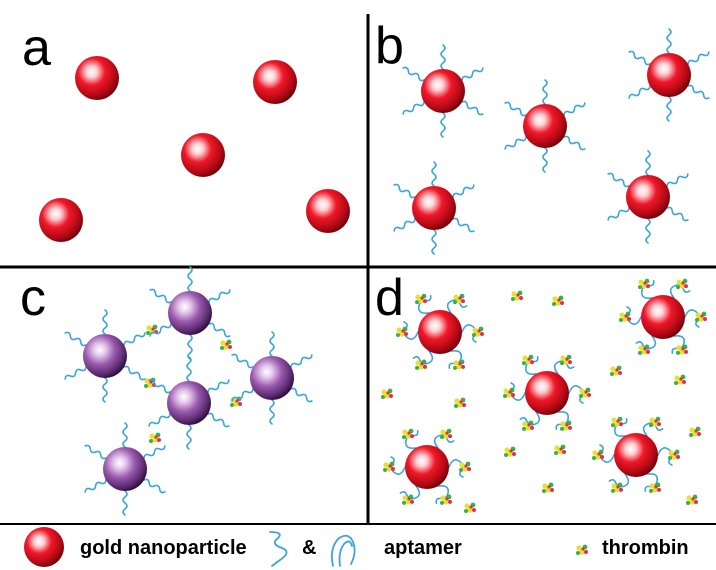  What do you see at coordinates (44, 547) in the screenshot?
I see `gold-nanoparticle-icon` at bounding box center [44, 547].